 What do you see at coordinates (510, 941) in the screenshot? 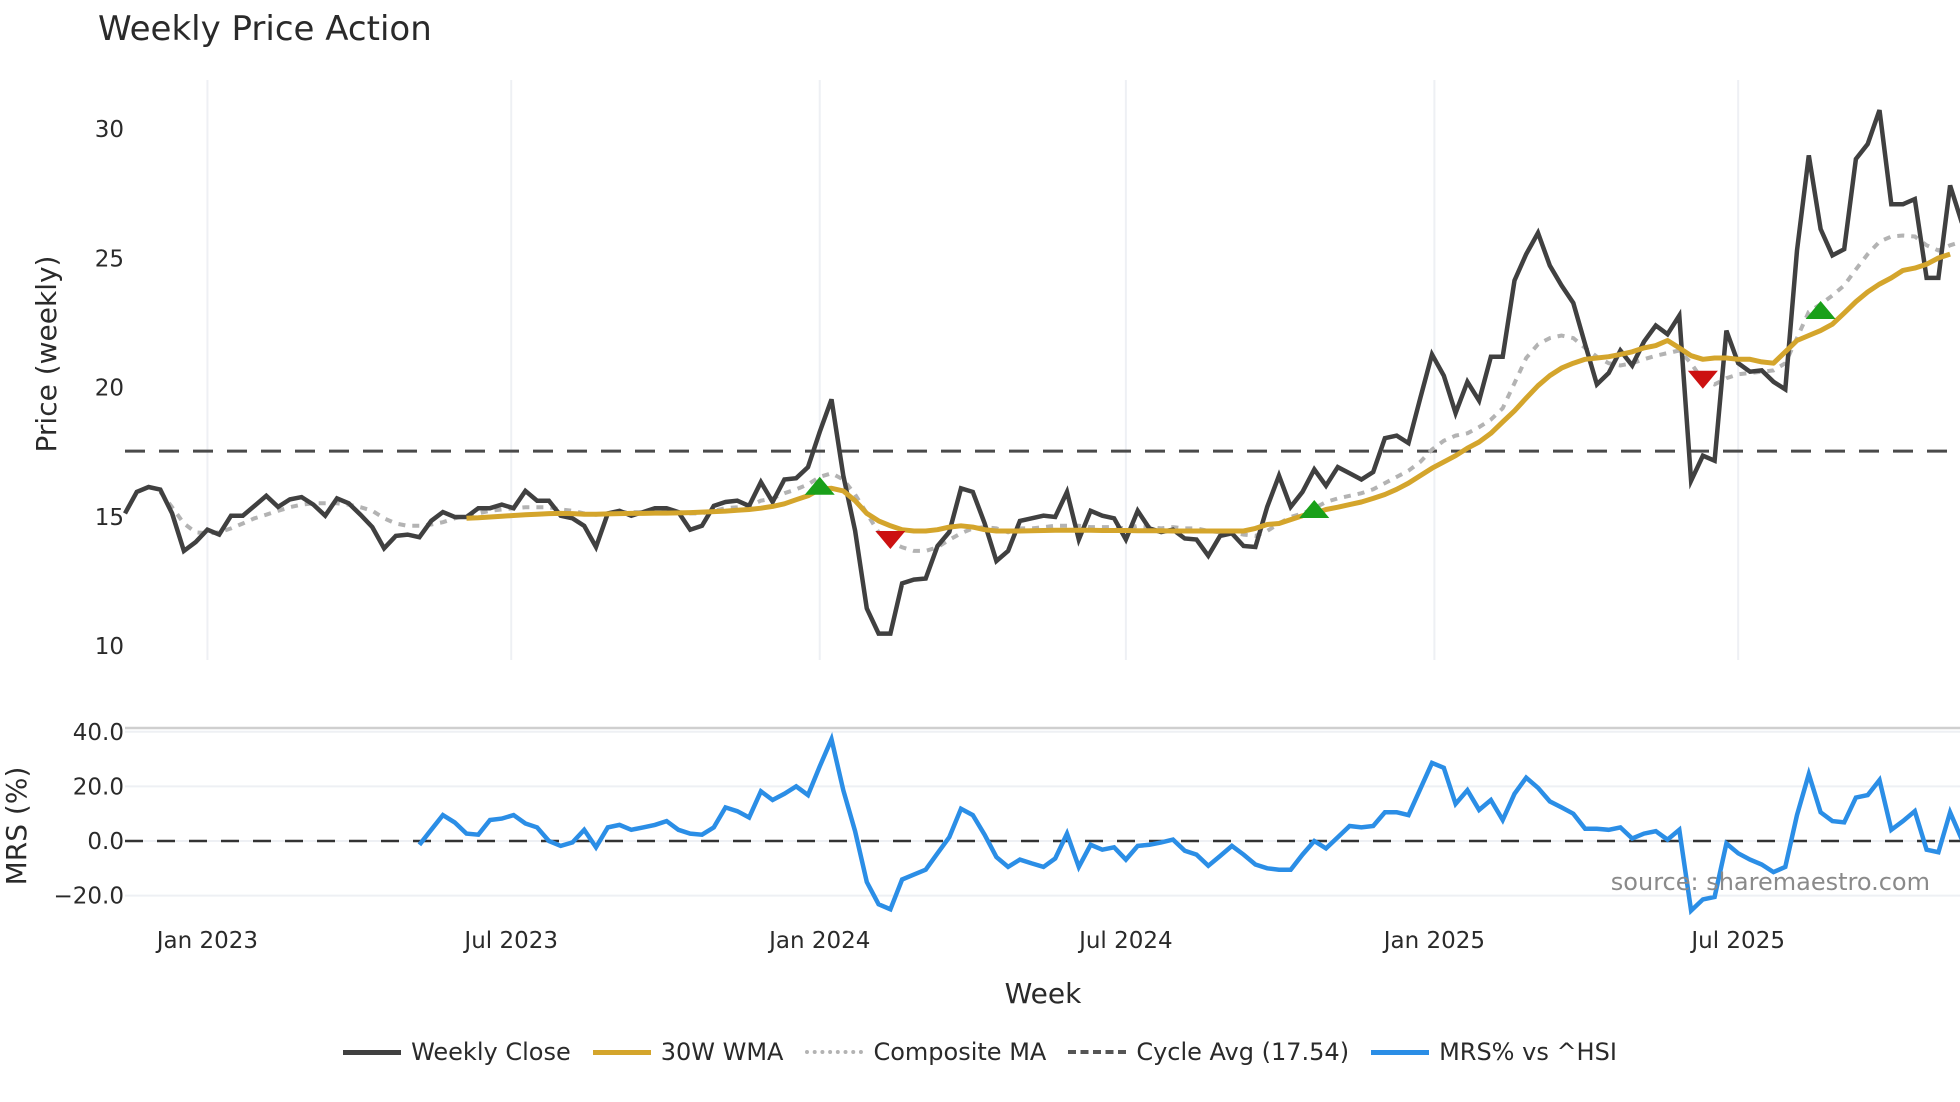
I see `x-tick-label: Jul 2023` at bounding box center [510, 941].